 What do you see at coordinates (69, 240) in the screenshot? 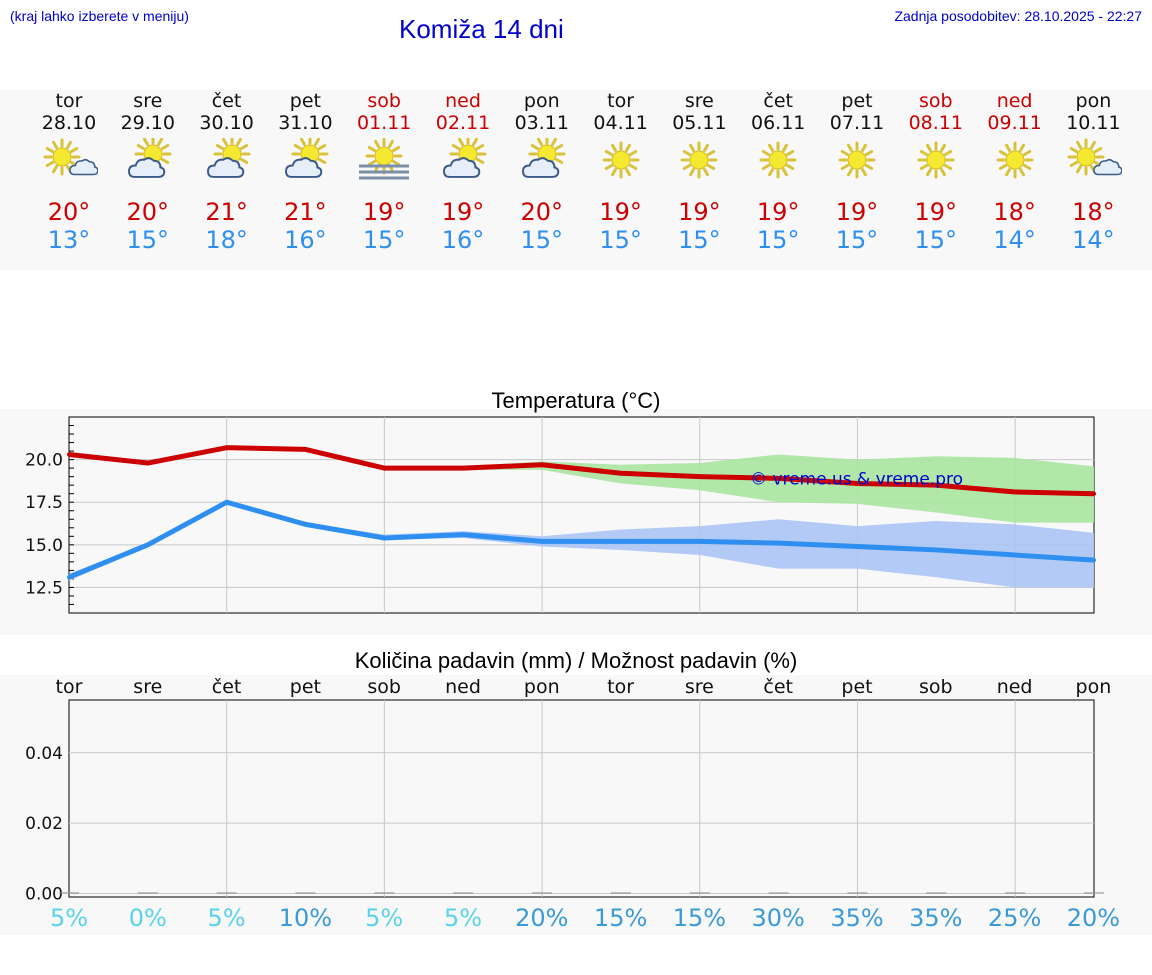
I see `min-temperature: 13°` at bounding box center [69, 240].